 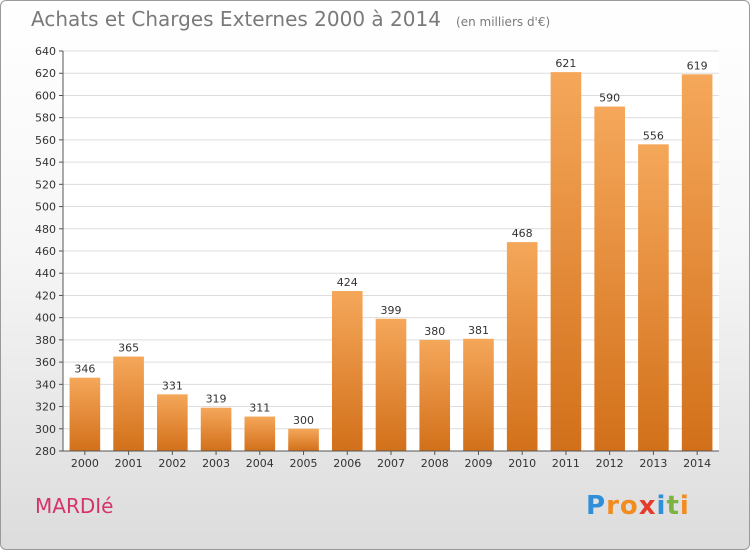 I want to click on logo-letter: x, so click(x=647, y=506).